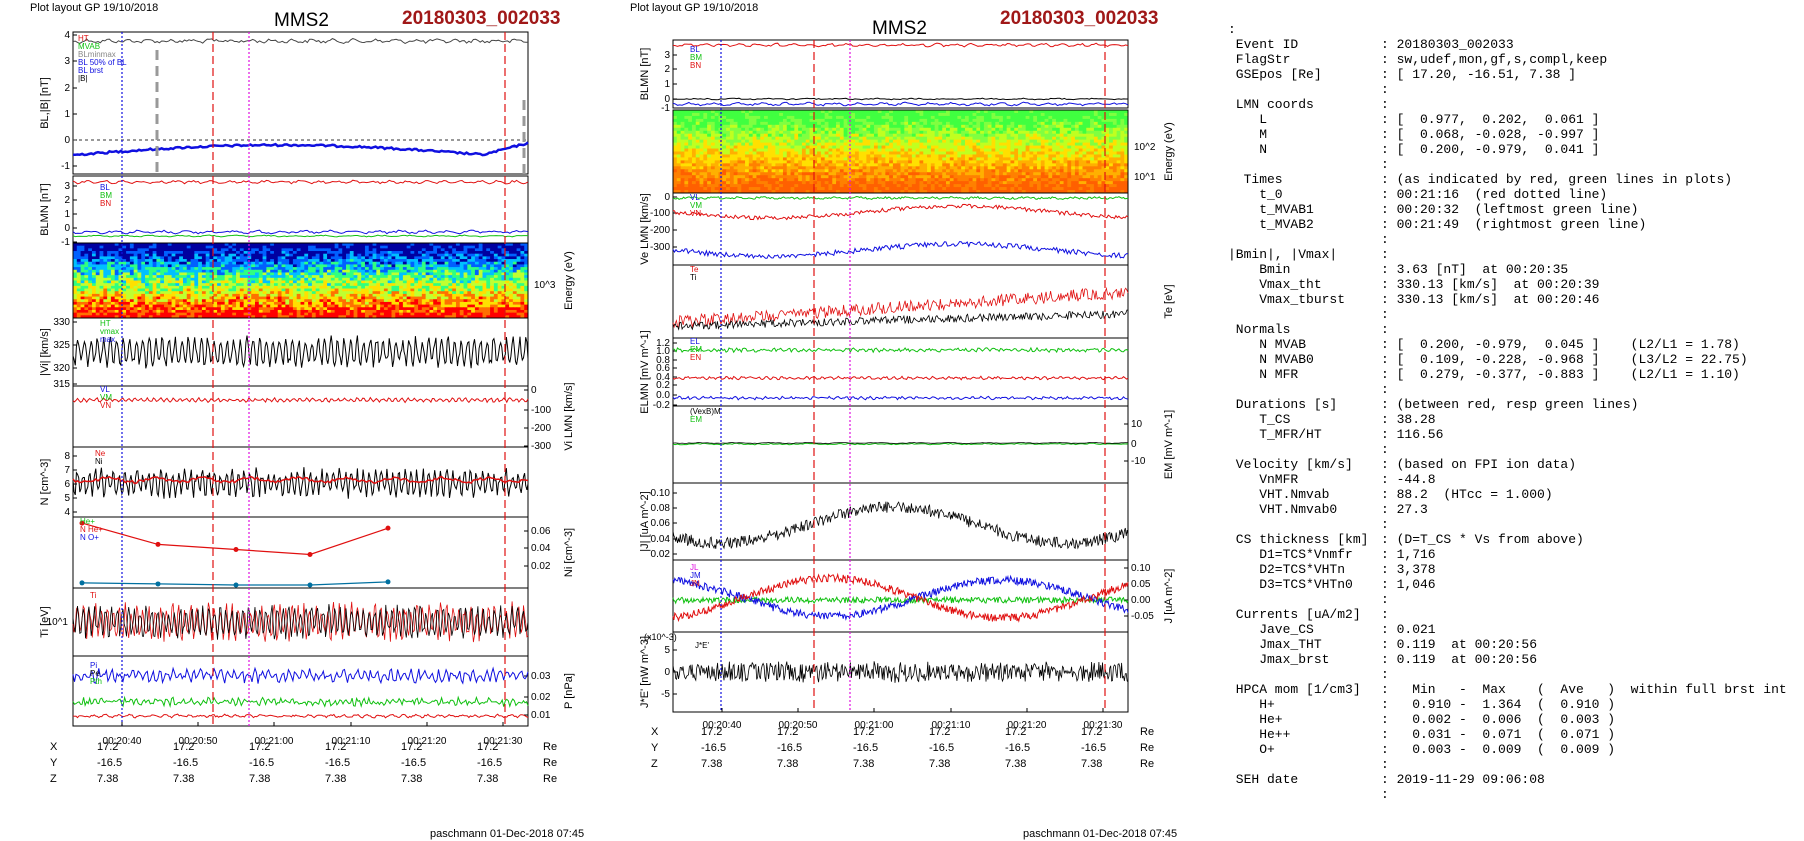  What do you see at coordinates (300, 675) in the screenshot?
I see `series-pi` at bounding box center [300, 675].